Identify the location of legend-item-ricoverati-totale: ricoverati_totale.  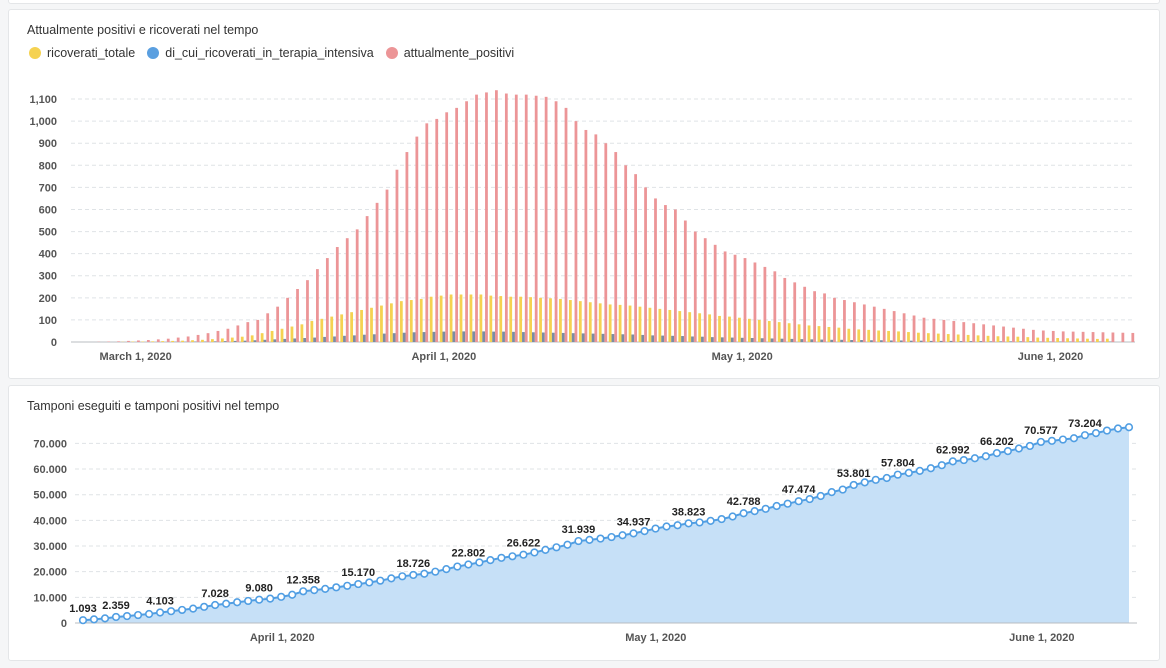
(82, 53).